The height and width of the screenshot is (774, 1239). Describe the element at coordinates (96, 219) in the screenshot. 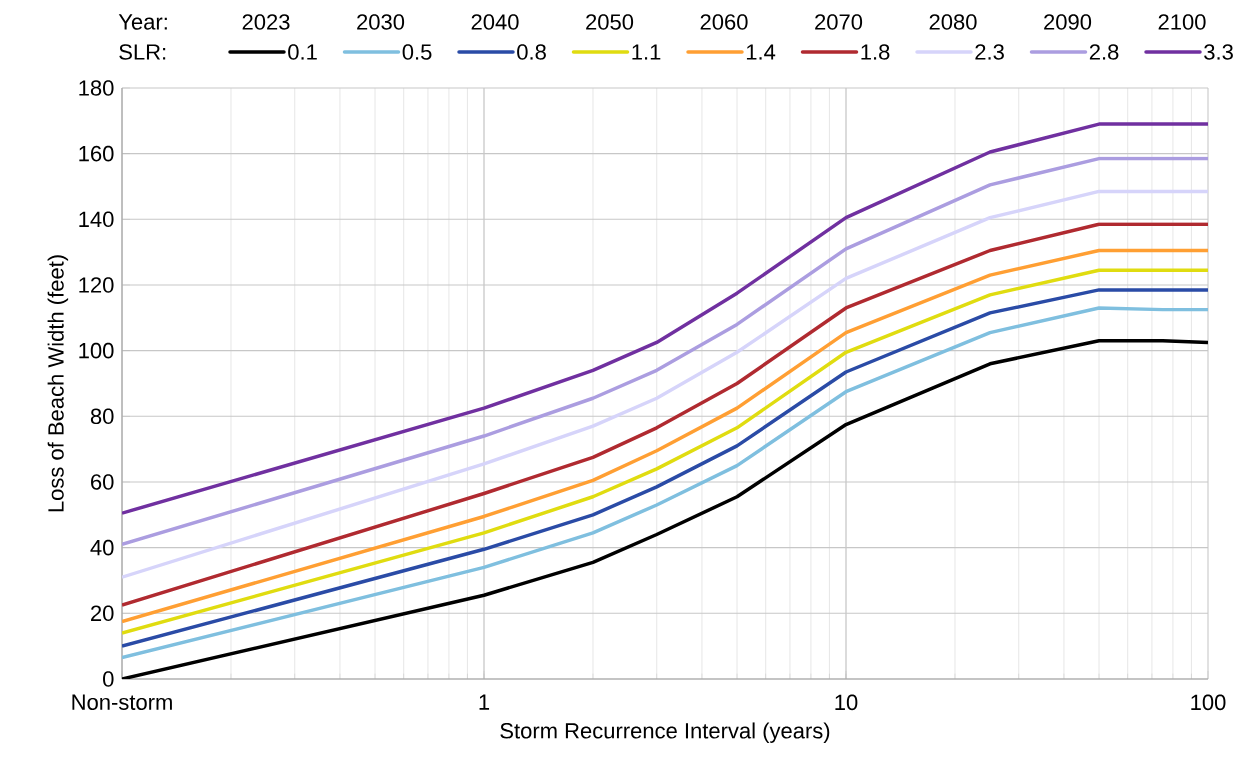

I see `y-tick-label: 140` at that location.